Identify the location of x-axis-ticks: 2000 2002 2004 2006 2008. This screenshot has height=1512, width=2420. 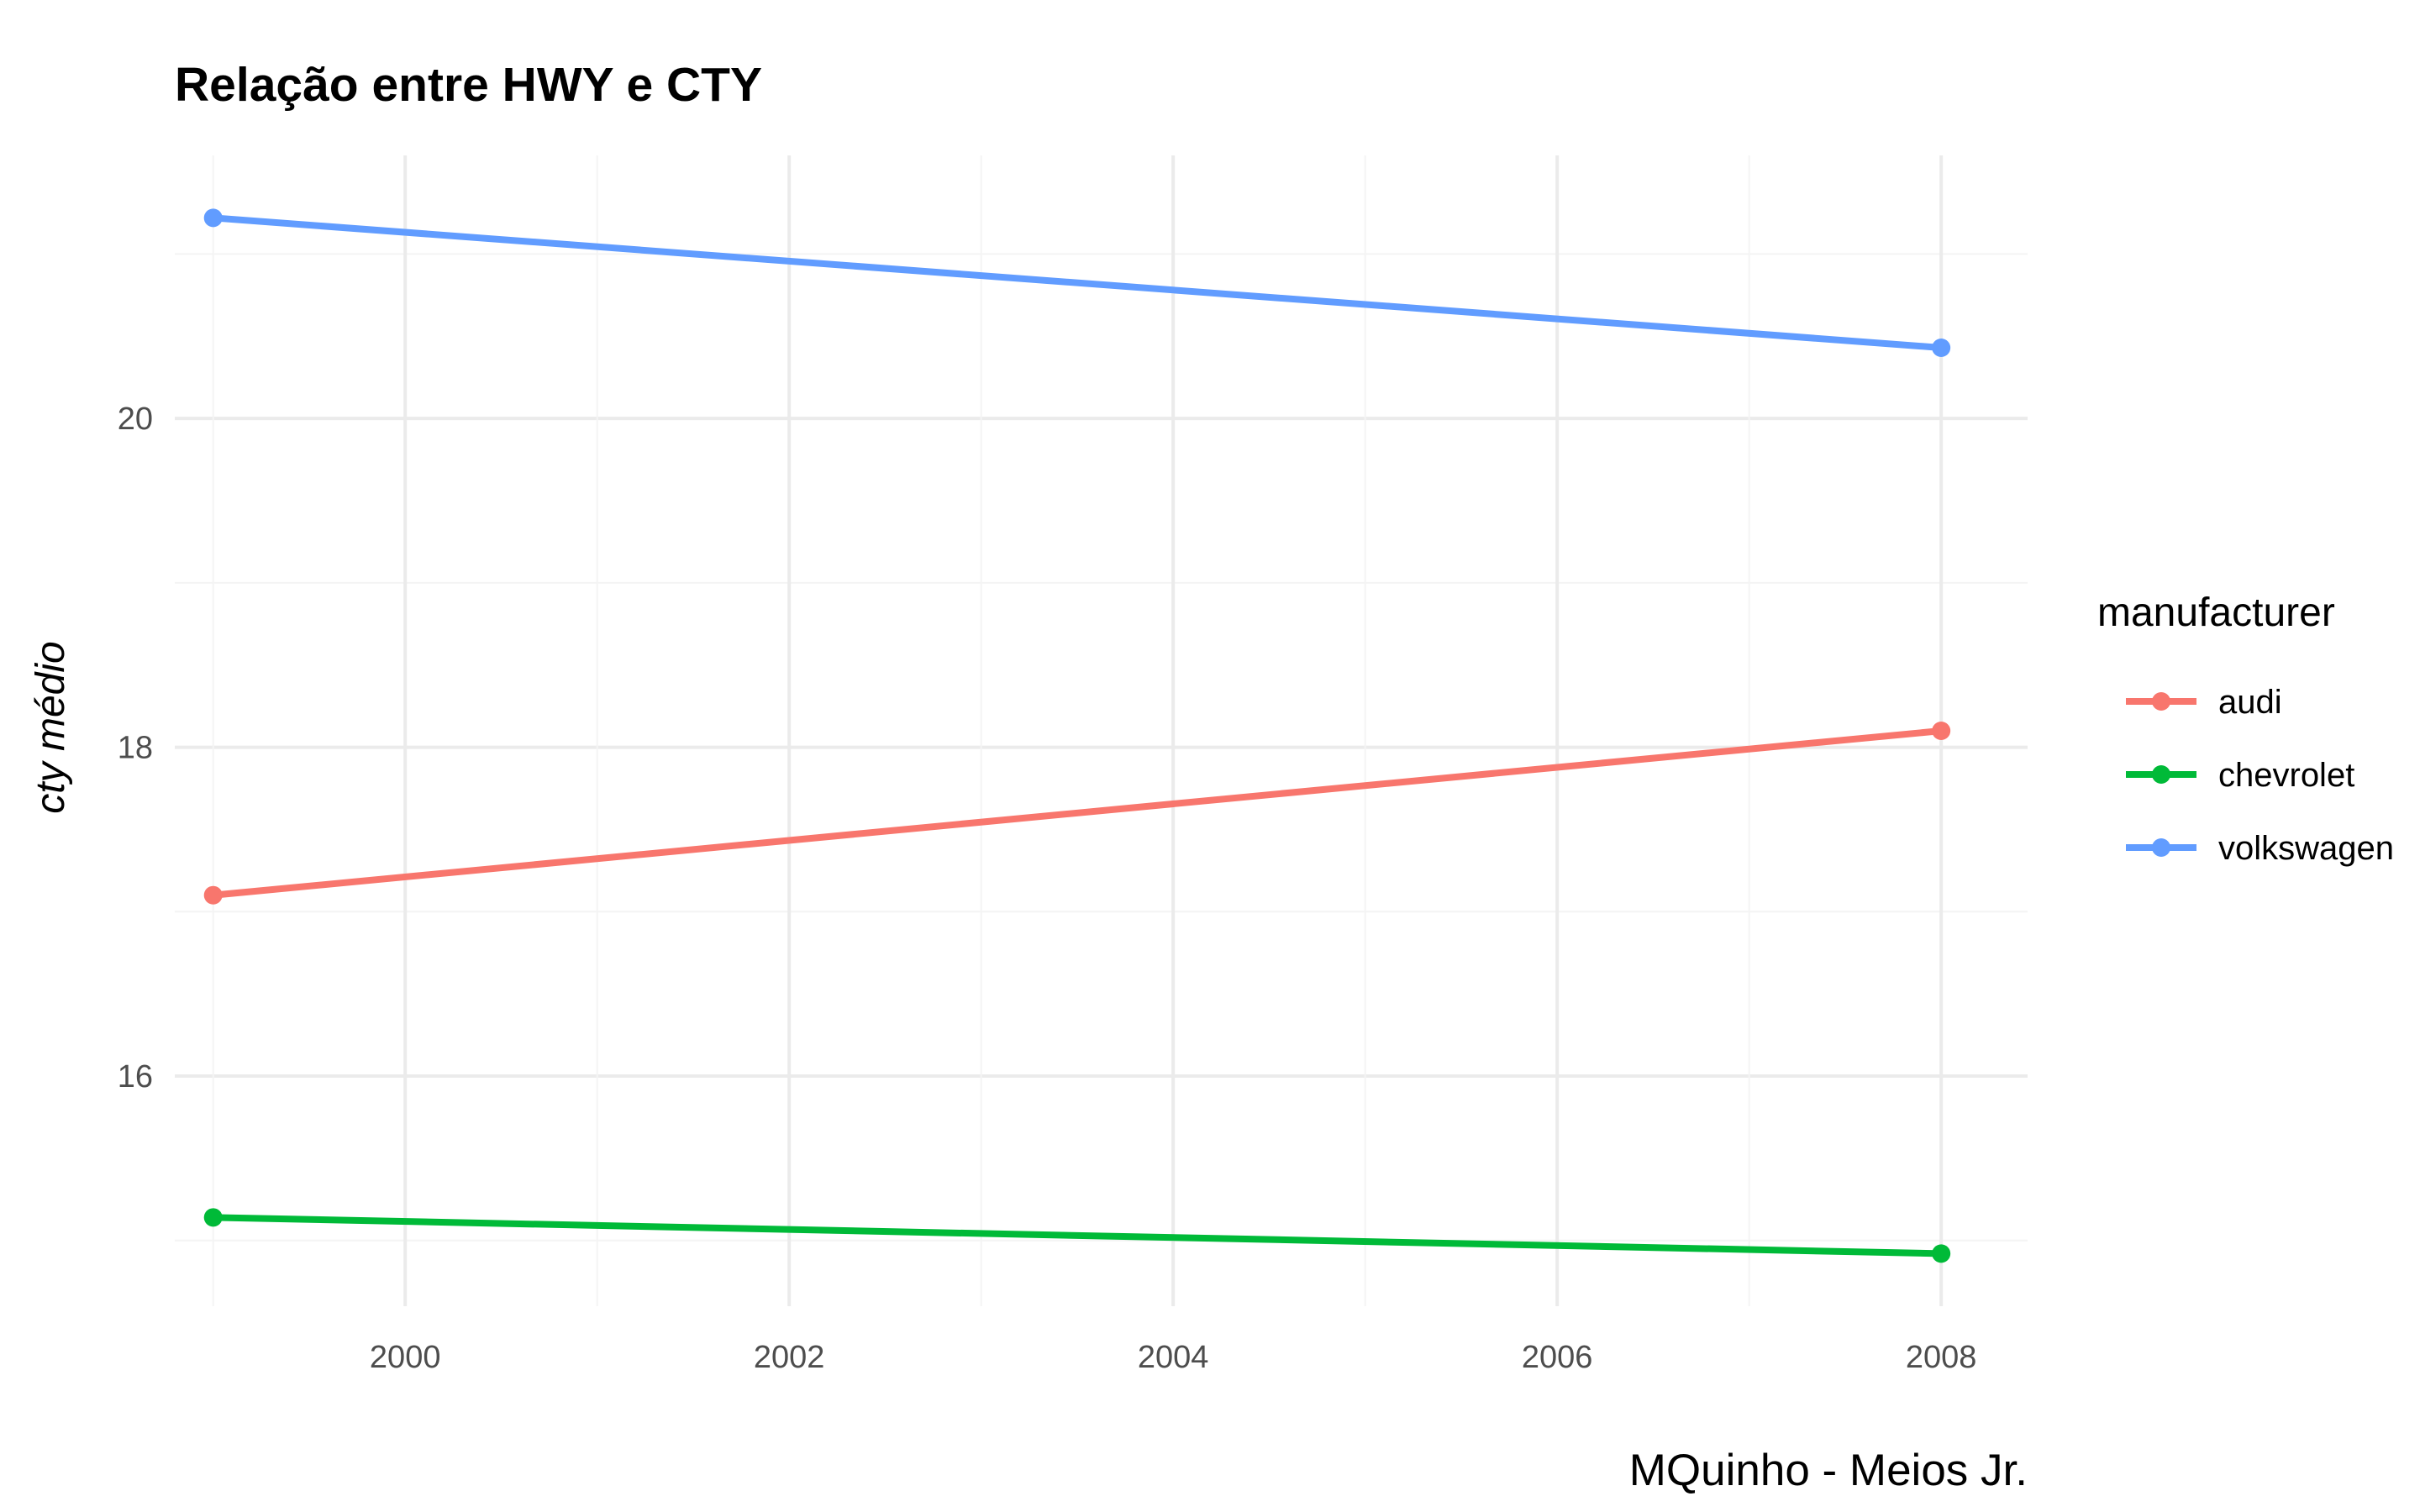
(1173, 1357).